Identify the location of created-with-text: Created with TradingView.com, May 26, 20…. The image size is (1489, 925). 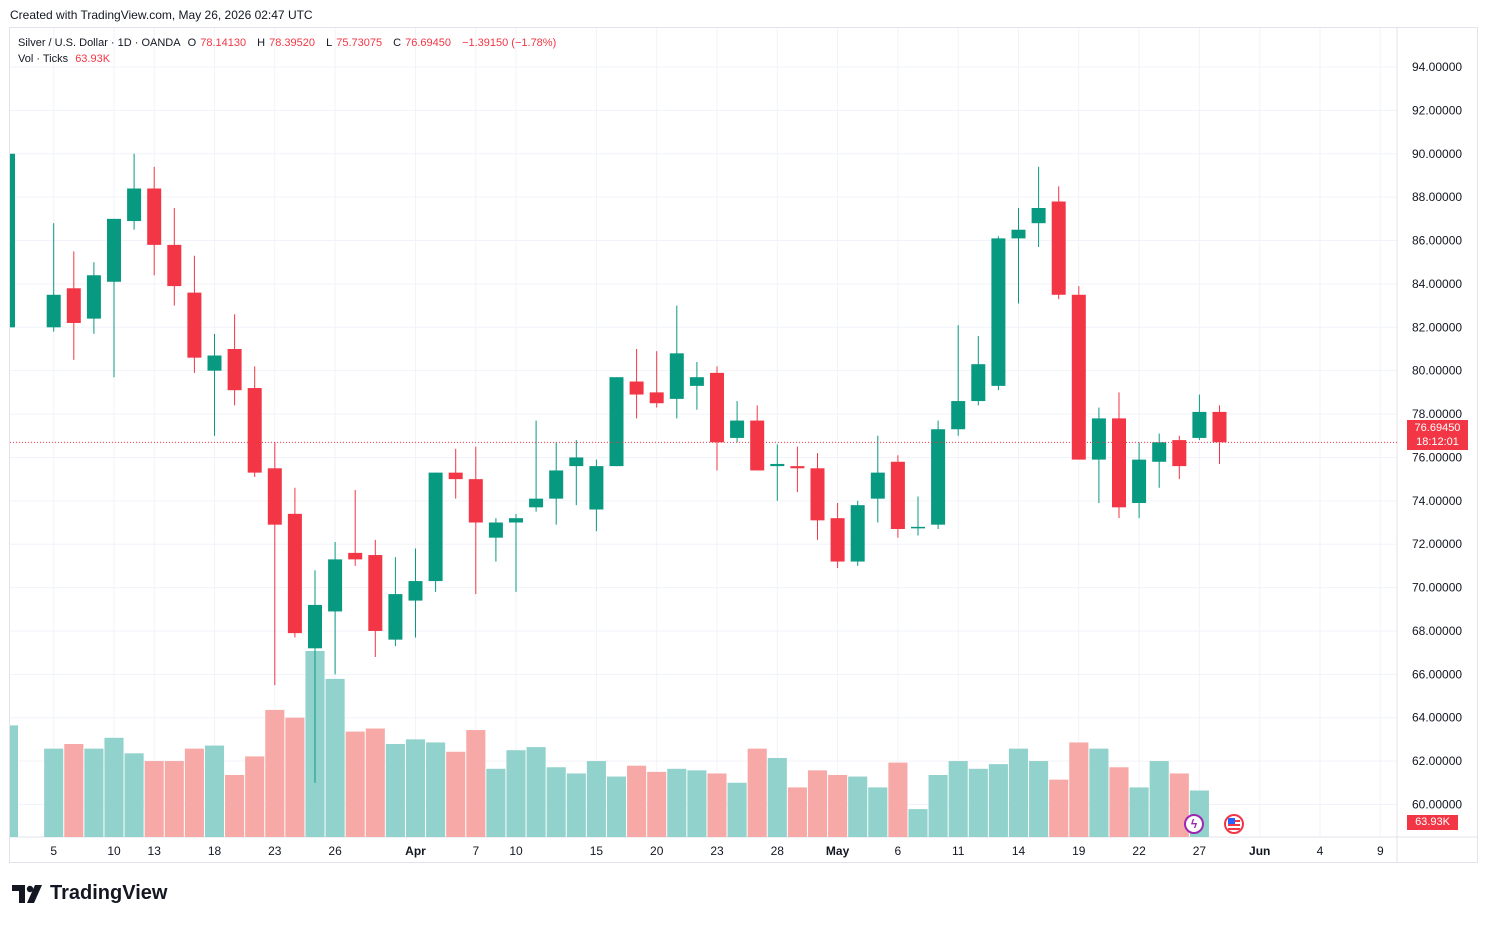
(161, 15).